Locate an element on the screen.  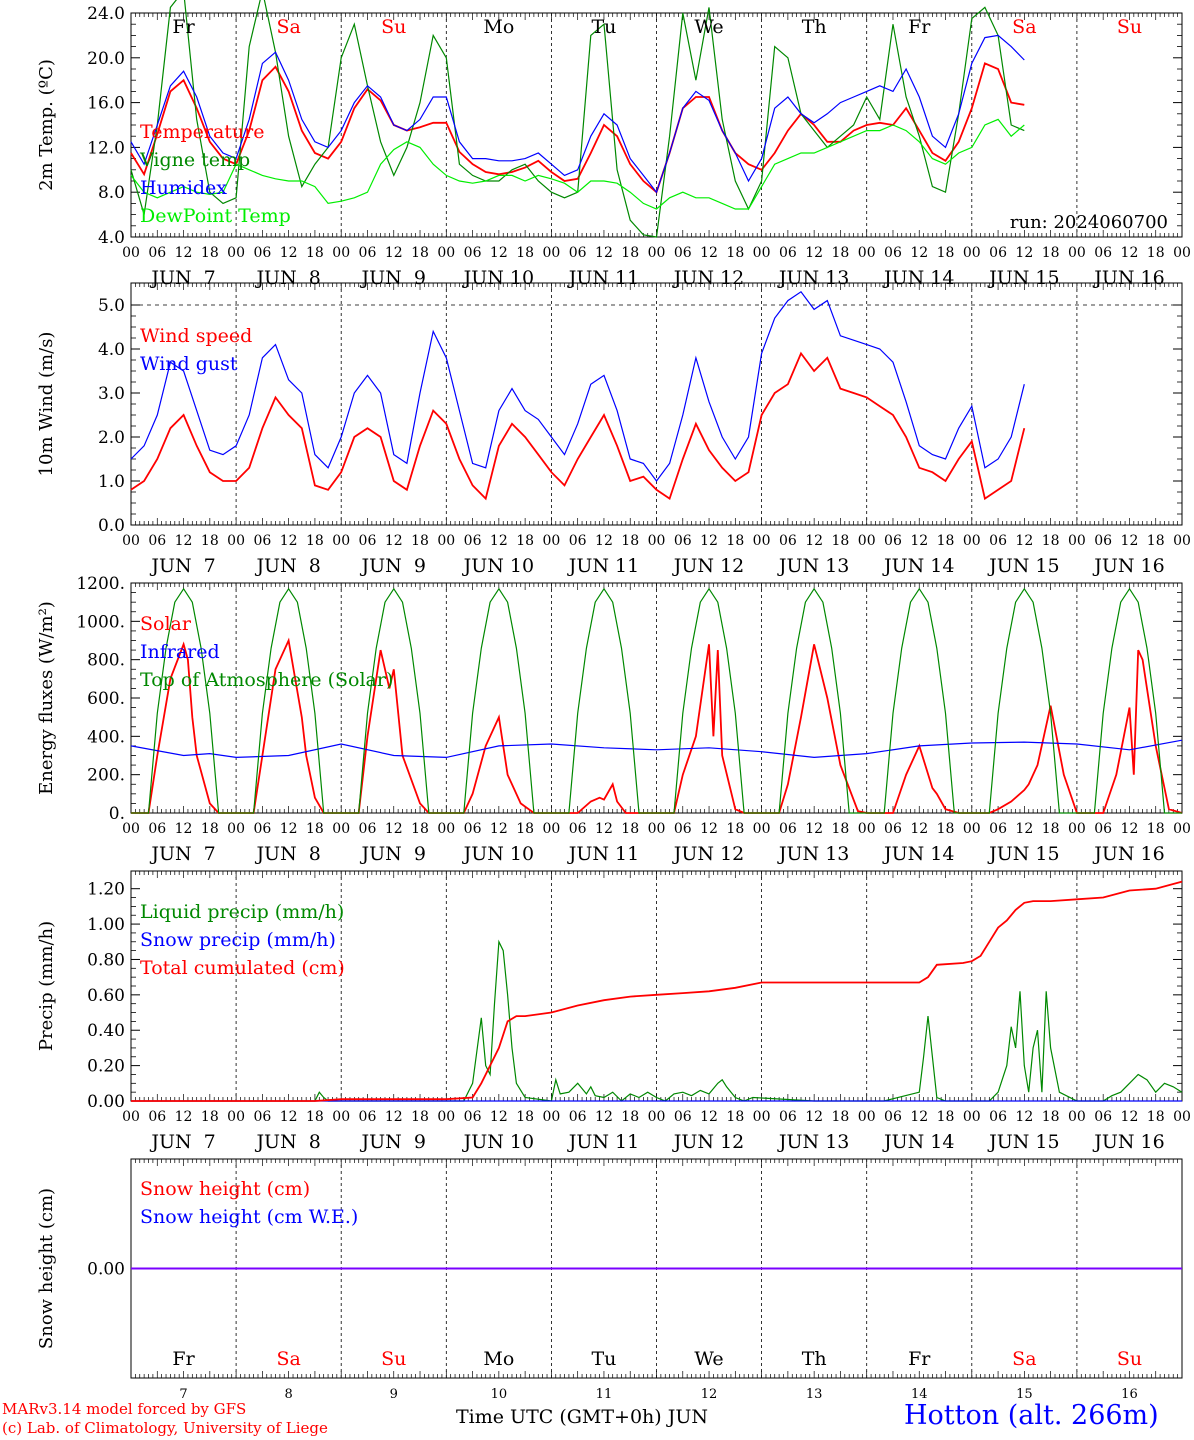
date-label: JUN 9 is located at coordinates (393, 566).